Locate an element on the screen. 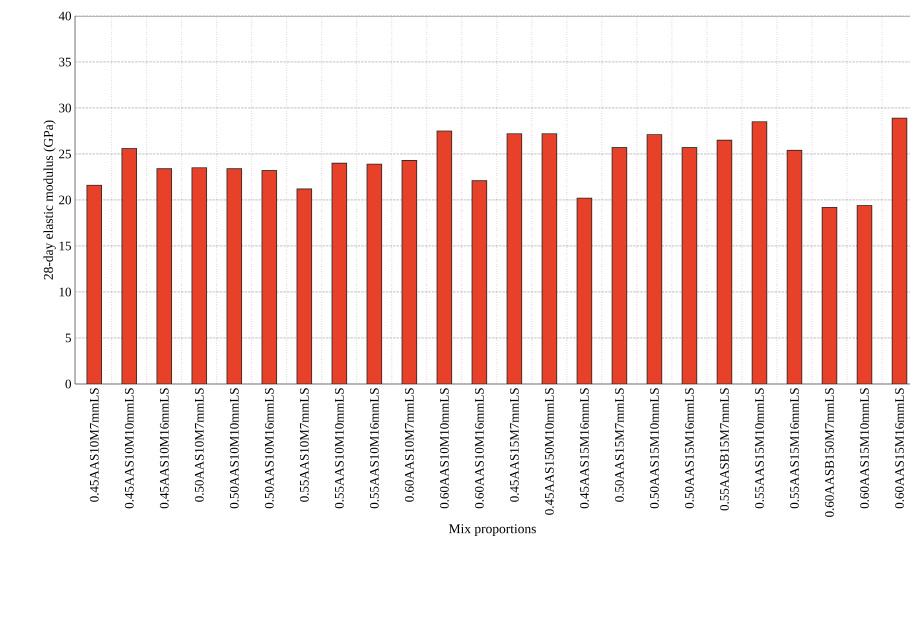 The image size is (911, 633). x-tick-label: 0.55AAS10M10mmLS is located at coordinates (339, 448).